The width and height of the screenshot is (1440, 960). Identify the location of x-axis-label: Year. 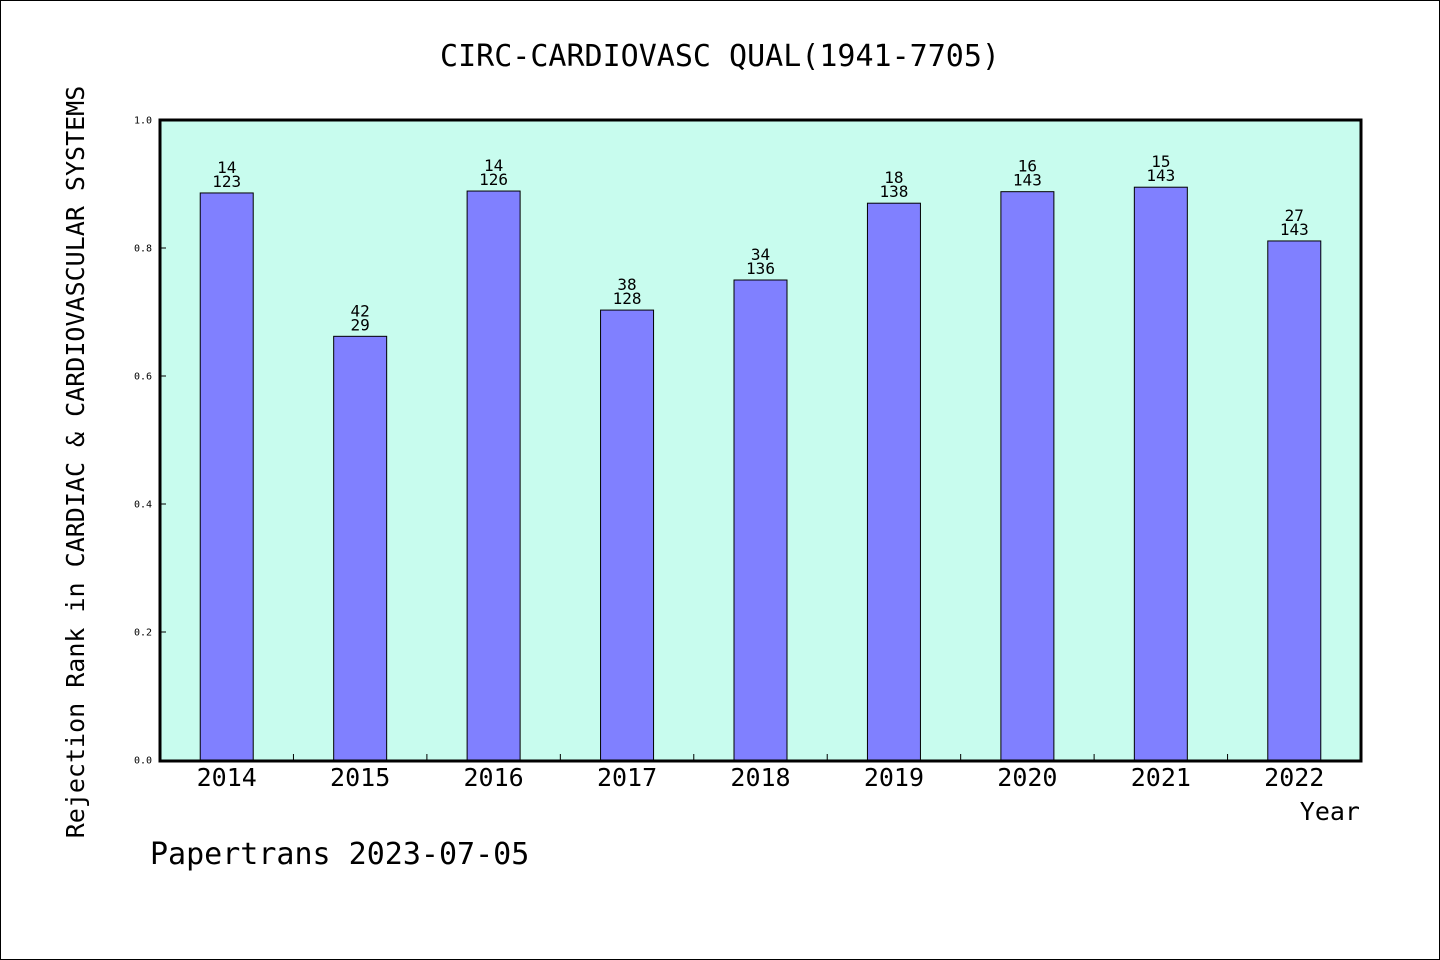
(1330, 811).